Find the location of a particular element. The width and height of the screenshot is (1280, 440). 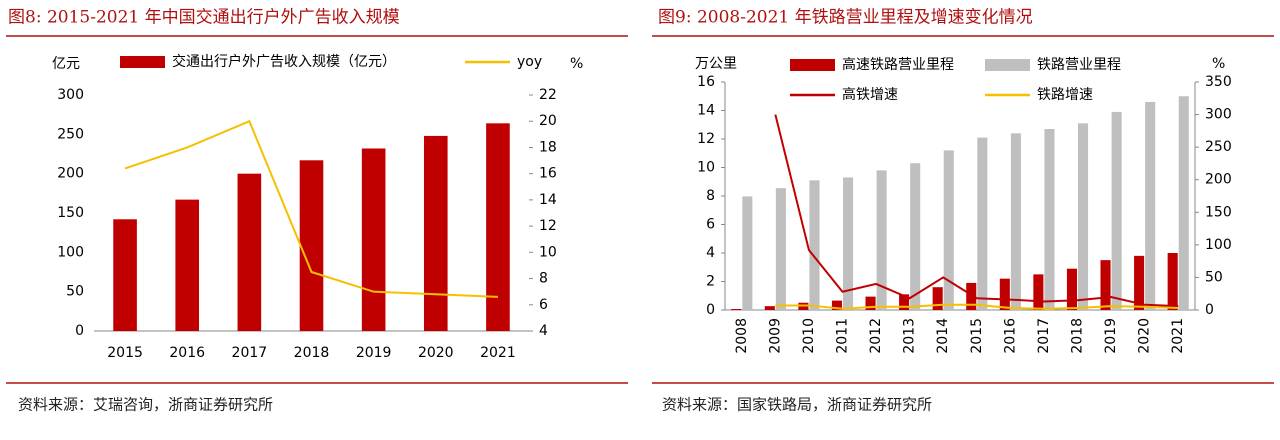

chart-title: 图9: 2008-2021 年铁路营业里程及增速变化情况 is located at coordinates (845, 18).